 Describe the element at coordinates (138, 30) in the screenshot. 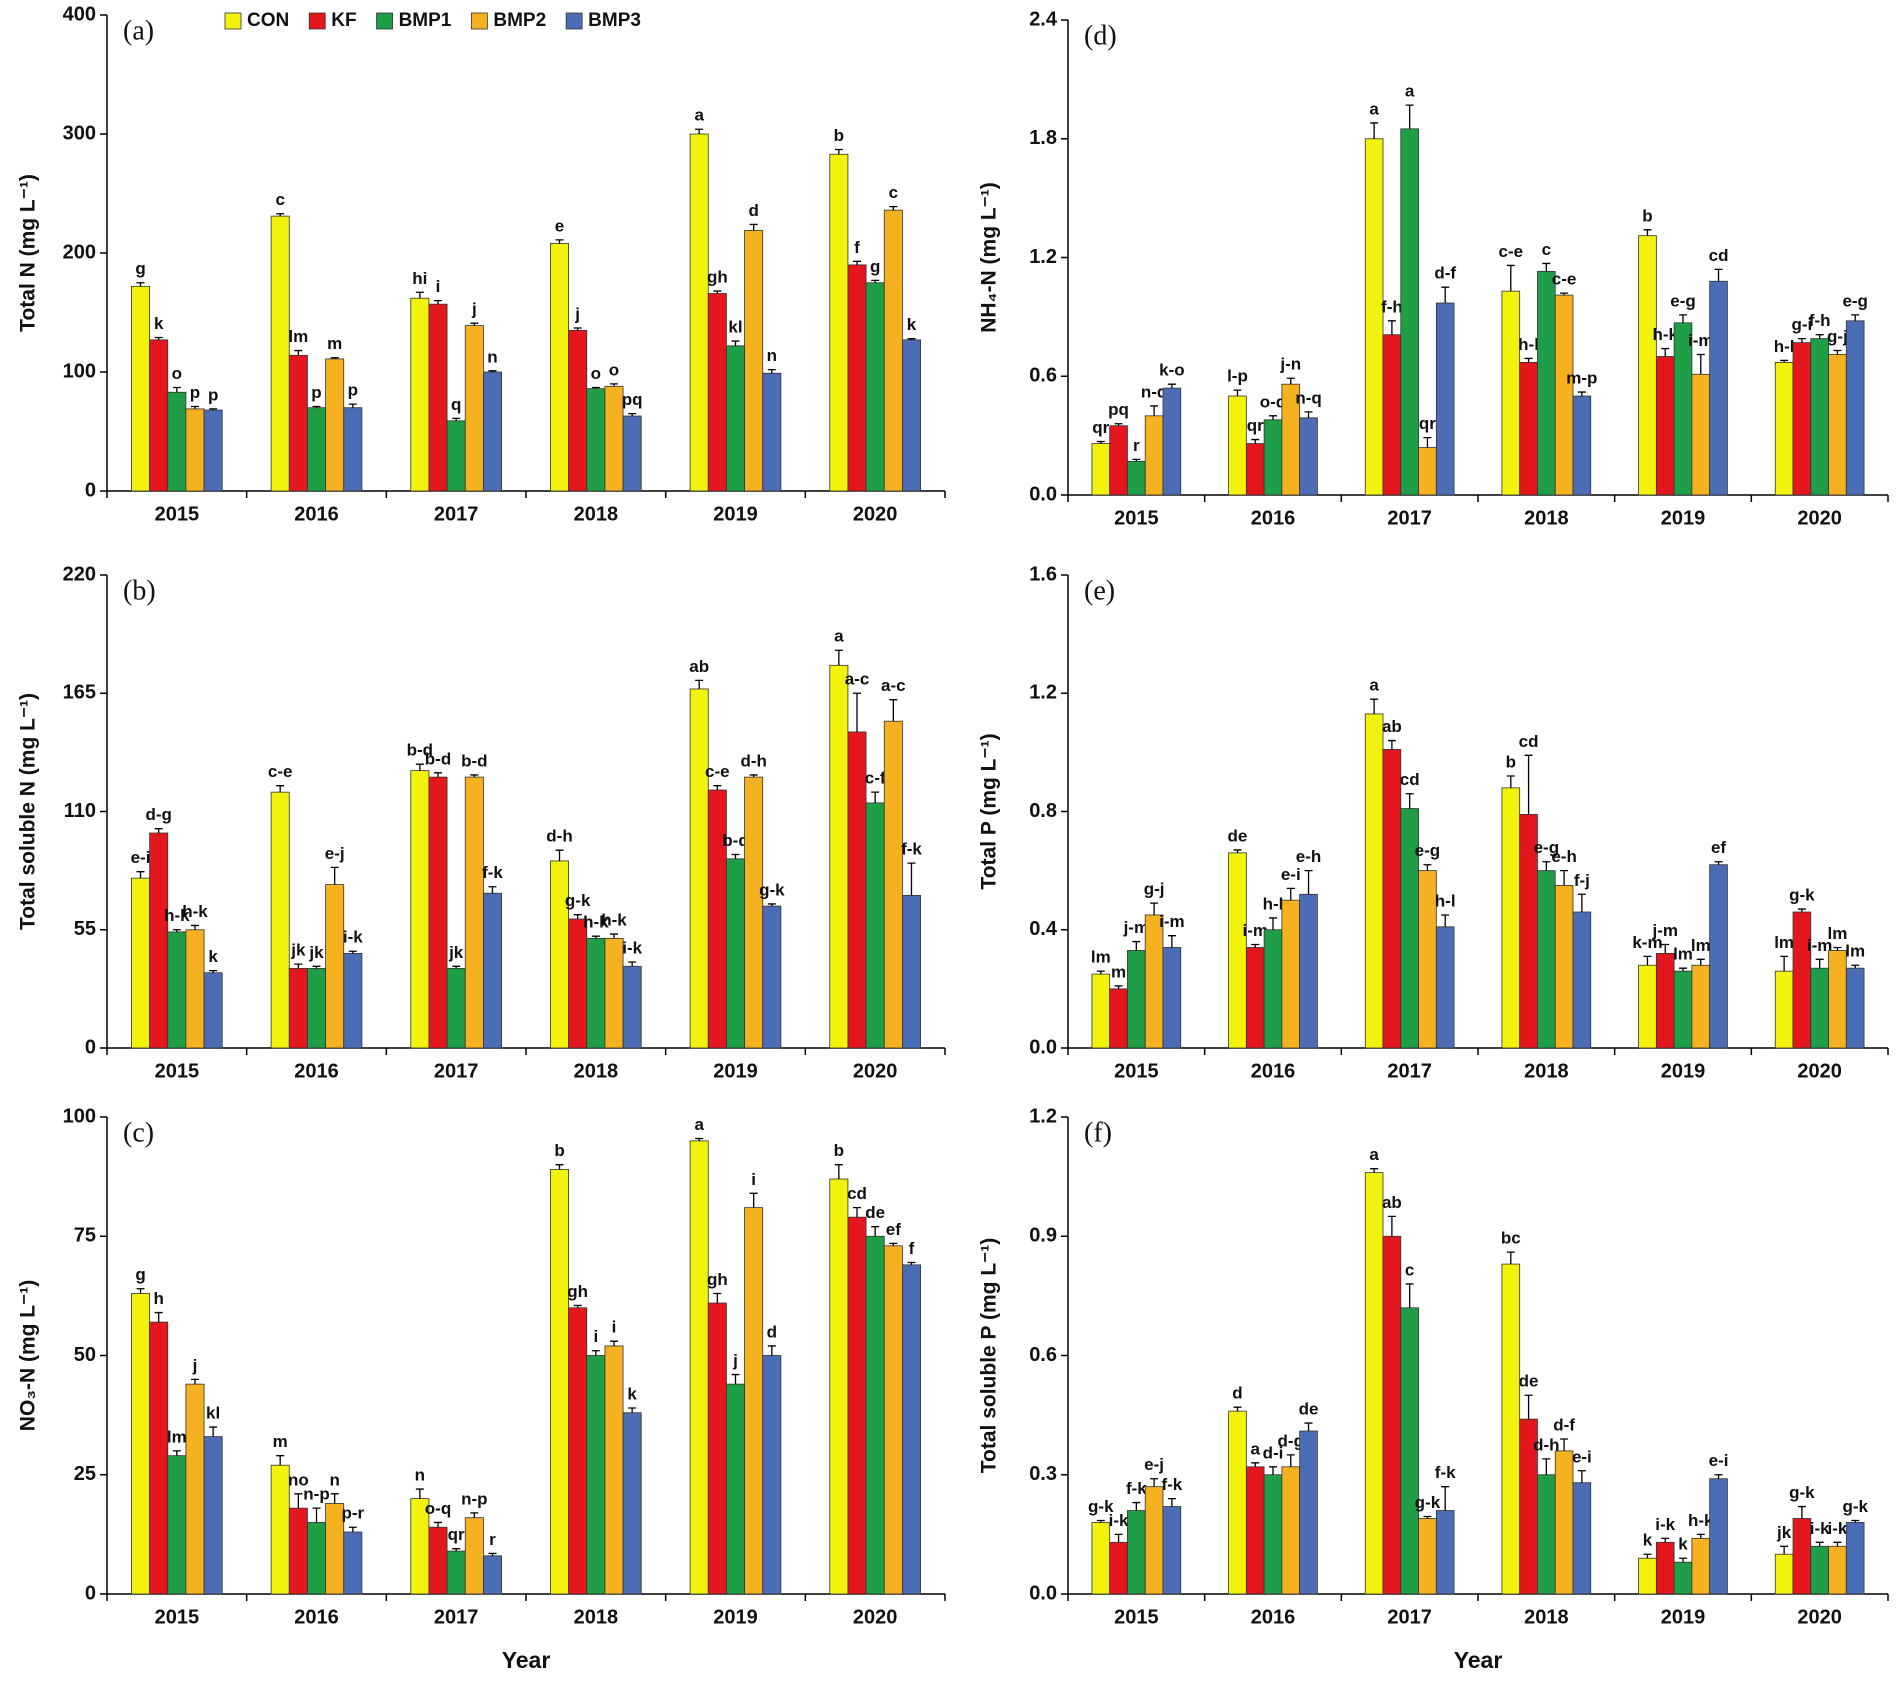

I see `panel-title: (a)` at that location.